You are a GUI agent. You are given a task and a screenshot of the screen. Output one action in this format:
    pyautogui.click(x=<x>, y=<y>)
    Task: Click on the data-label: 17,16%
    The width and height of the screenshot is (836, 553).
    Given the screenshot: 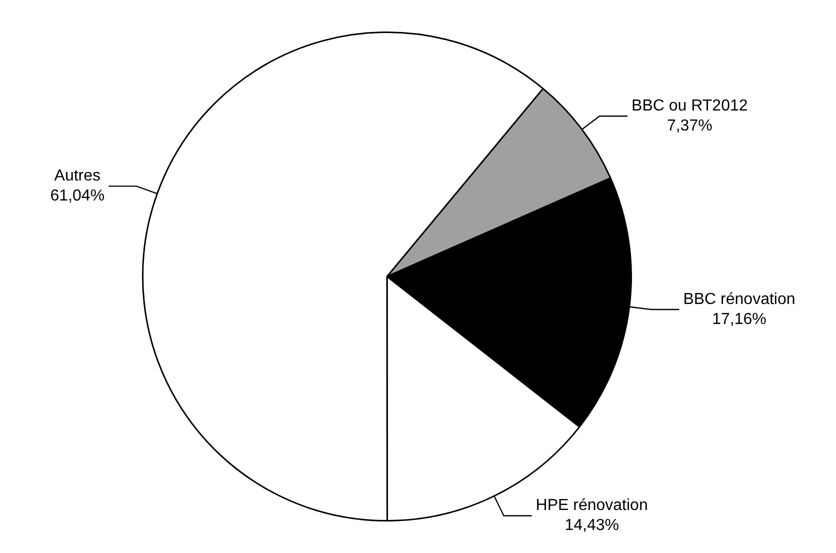 What is the action you would take?
    pyautogui.click(x=739, y=319)
    